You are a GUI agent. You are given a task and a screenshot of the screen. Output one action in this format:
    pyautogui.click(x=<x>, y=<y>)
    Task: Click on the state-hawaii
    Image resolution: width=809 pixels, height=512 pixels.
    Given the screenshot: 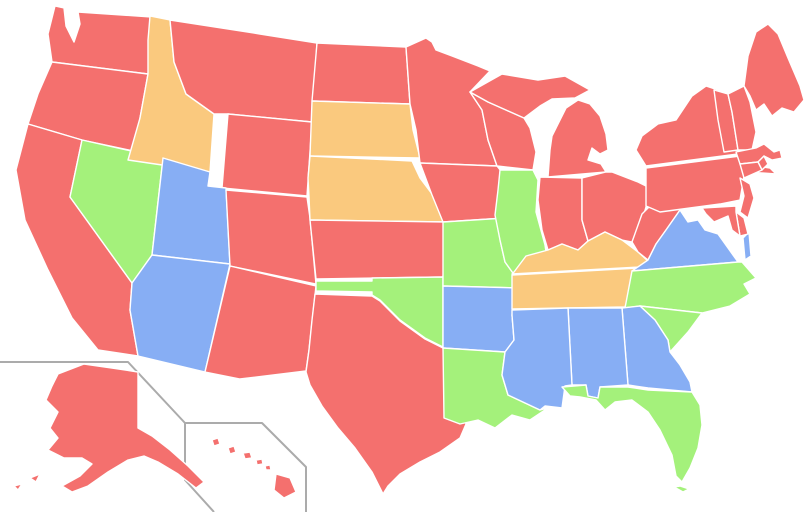 What is the action you would take?
    pyautogui.click(x=254, y=468)
    